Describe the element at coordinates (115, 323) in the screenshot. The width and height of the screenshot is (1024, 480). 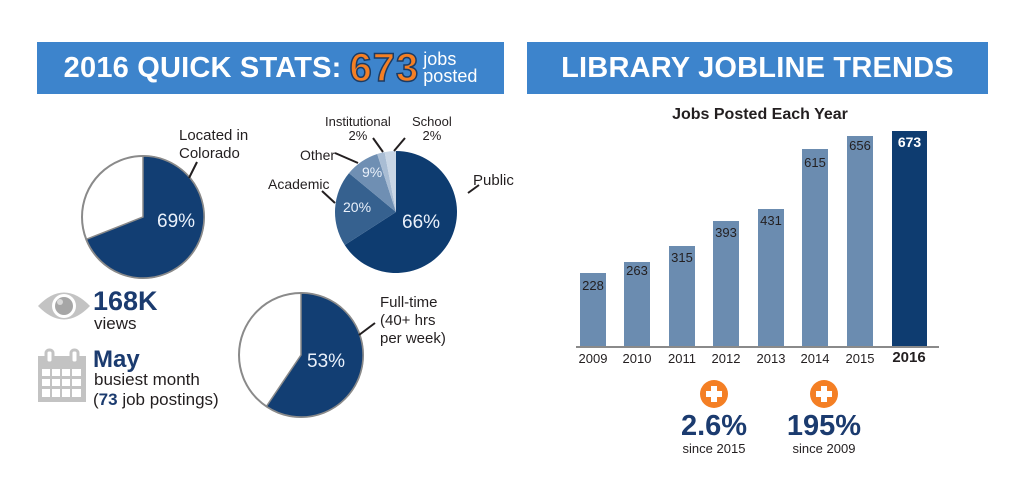
I see `views-label: views` at that location.